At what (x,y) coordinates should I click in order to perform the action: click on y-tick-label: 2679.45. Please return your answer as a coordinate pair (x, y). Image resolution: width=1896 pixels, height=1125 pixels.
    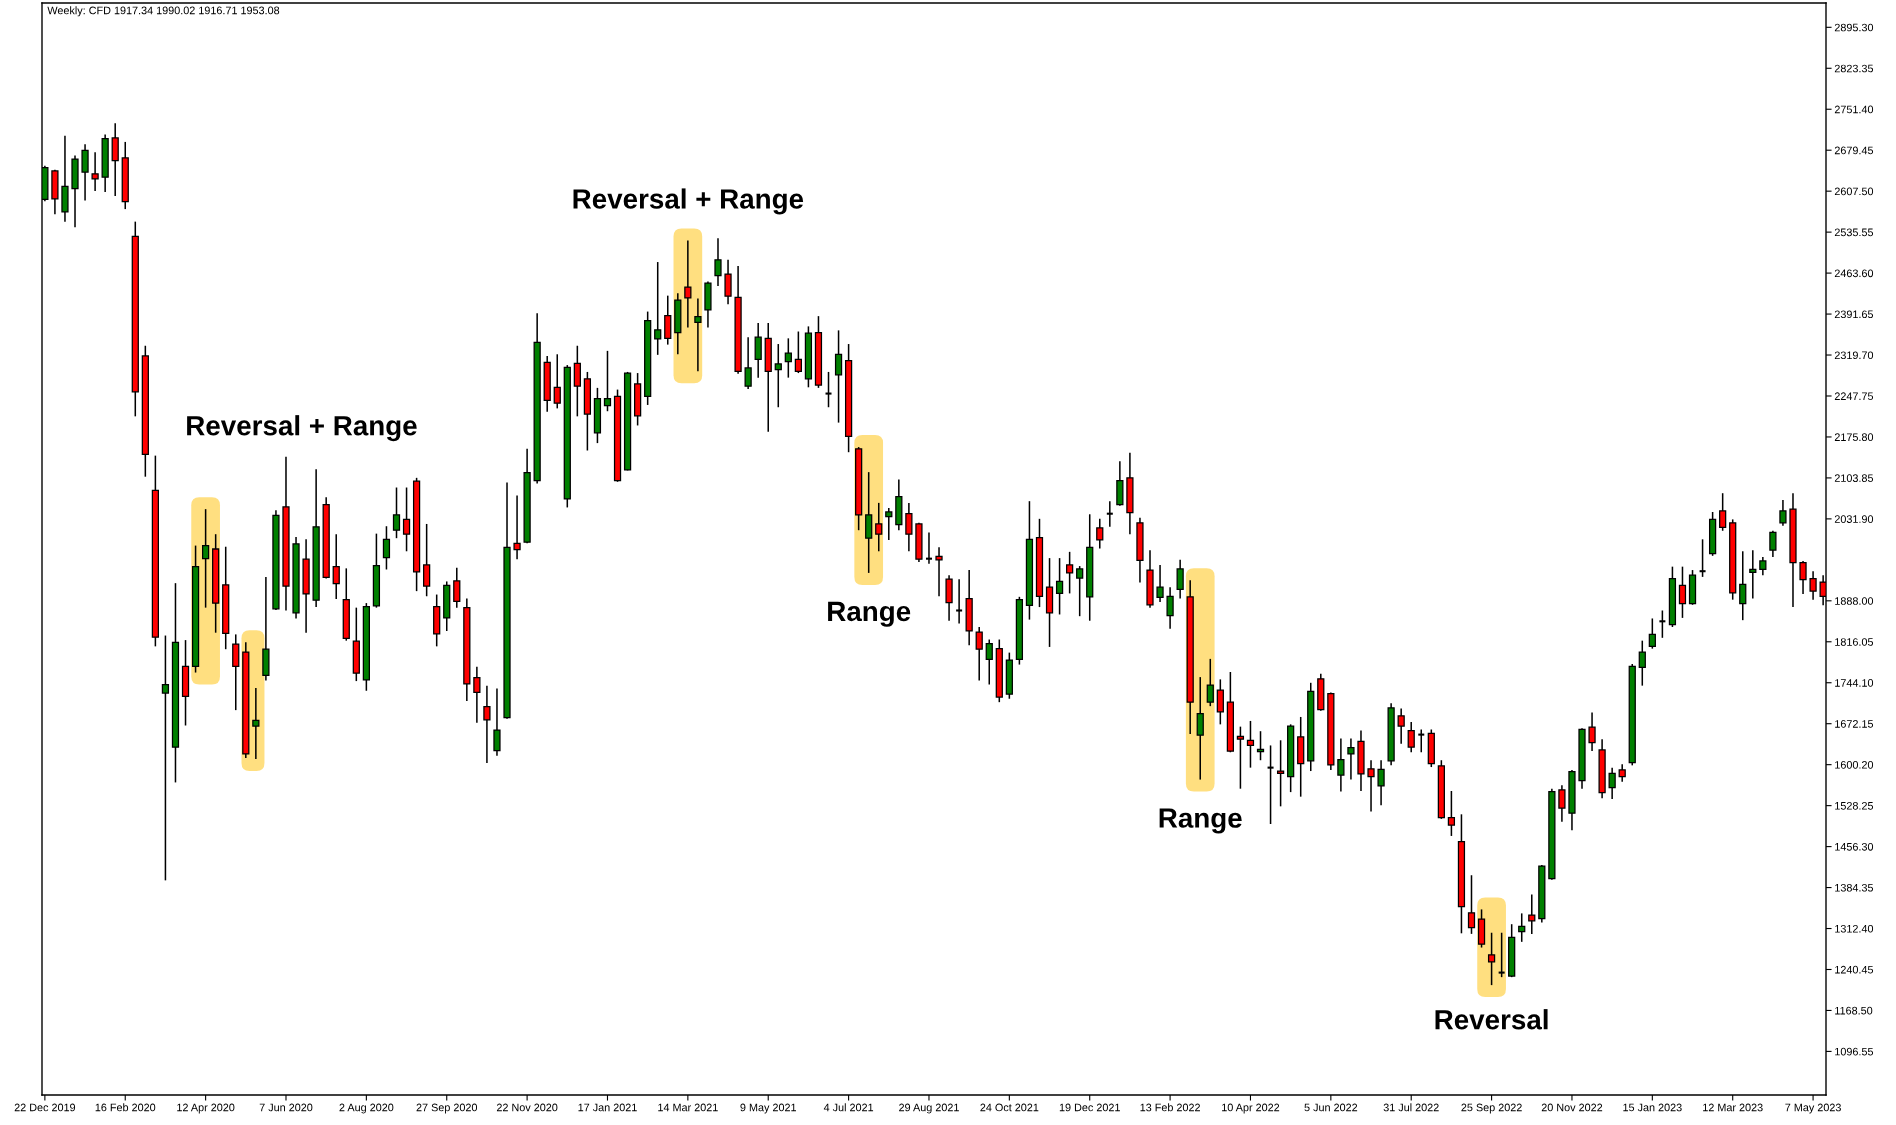
    Looking at the image, I should click on (1854, 150).